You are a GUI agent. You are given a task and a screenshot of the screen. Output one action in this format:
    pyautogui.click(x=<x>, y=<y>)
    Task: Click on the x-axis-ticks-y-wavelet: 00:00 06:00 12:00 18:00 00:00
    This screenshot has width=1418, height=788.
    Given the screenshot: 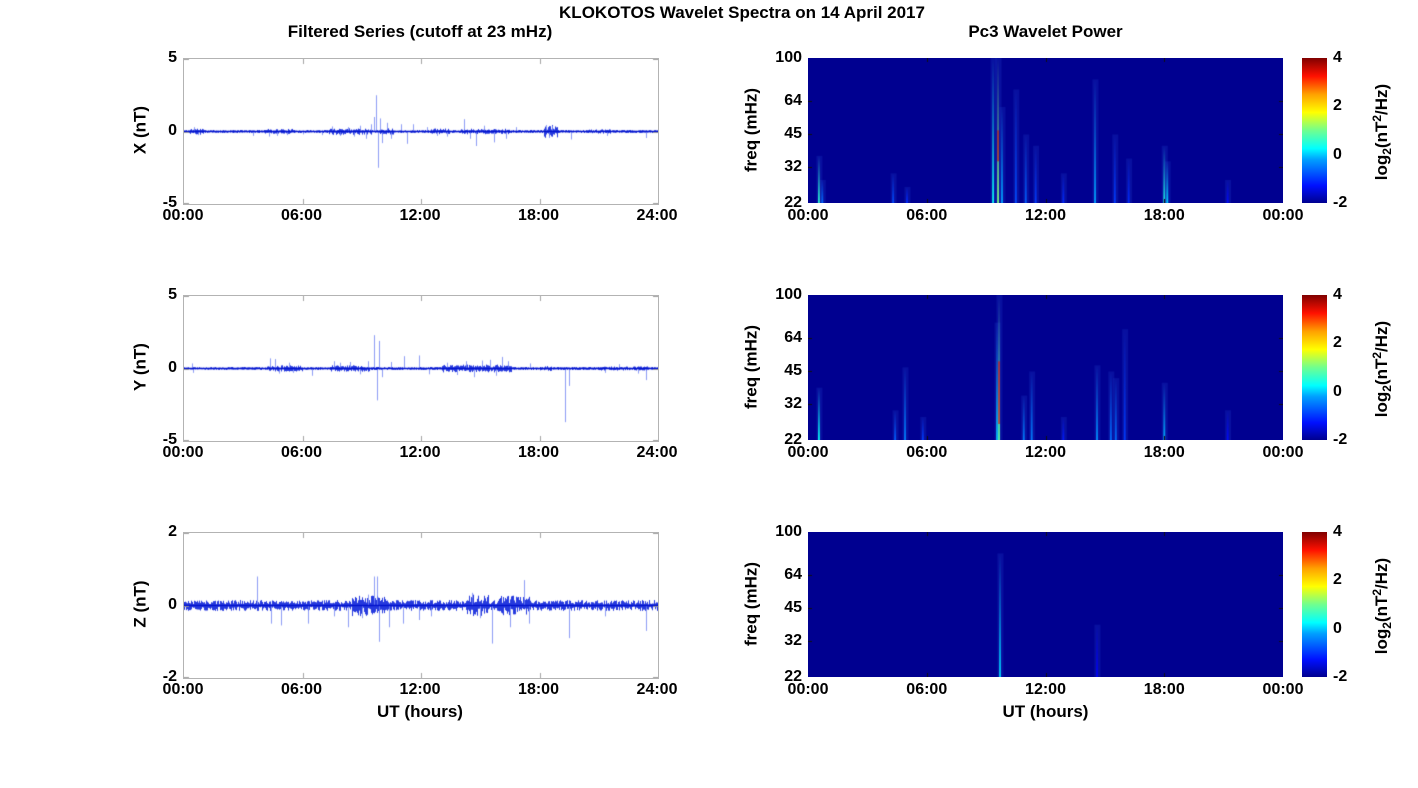 What is the action you would take?
    pyautogui.click(x=1046, y=454)
    